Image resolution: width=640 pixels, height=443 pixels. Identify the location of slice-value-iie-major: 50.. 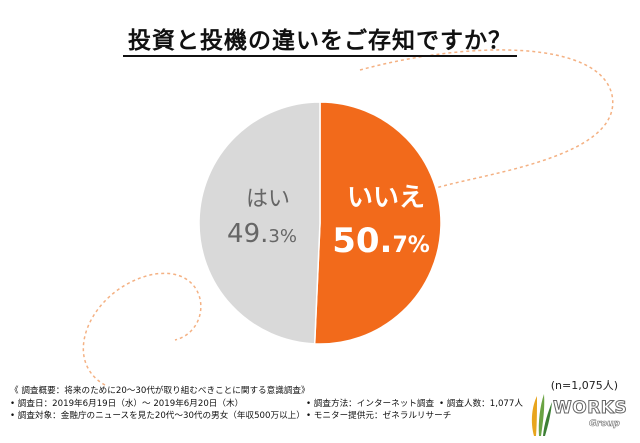
(362, 241).